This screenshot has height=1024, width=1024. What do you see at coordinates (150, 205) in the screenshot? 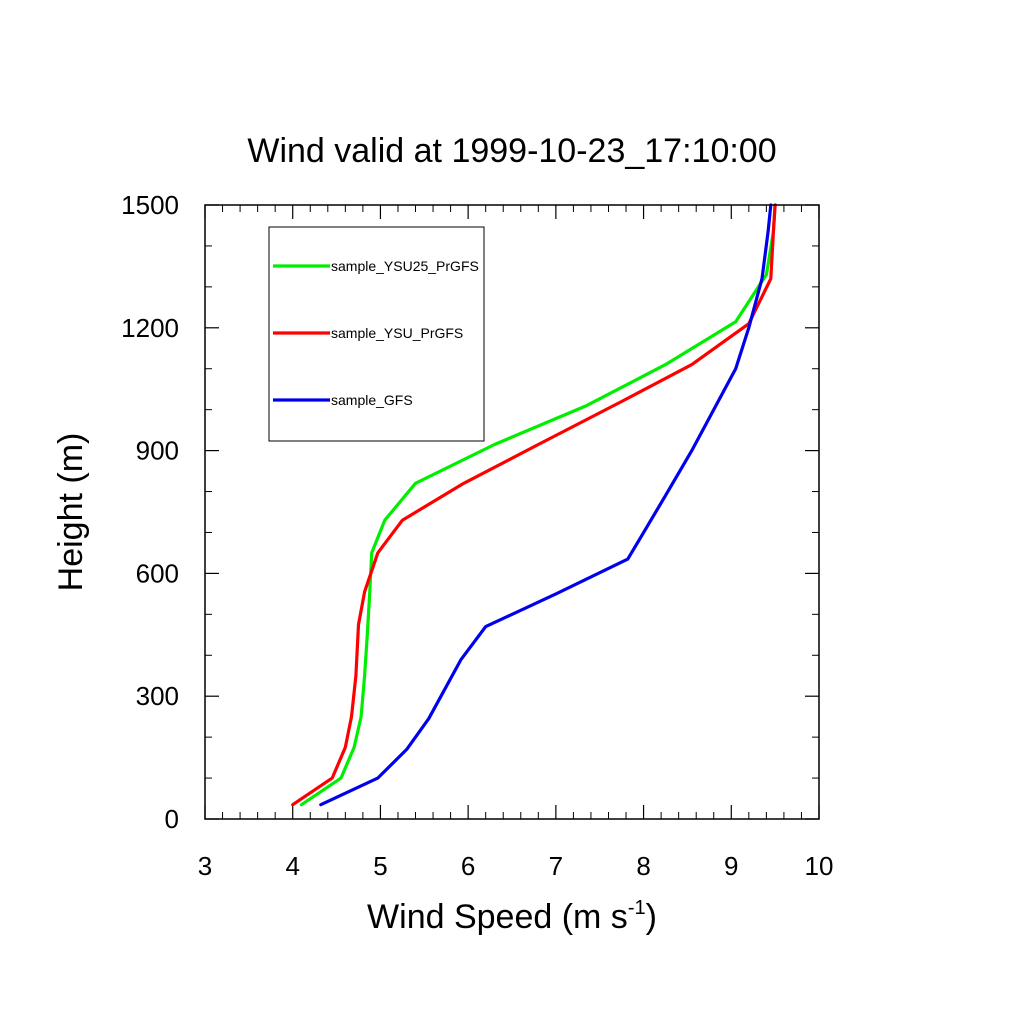
I see `y-tick-label: 1500` at bounding box center [150, 205].